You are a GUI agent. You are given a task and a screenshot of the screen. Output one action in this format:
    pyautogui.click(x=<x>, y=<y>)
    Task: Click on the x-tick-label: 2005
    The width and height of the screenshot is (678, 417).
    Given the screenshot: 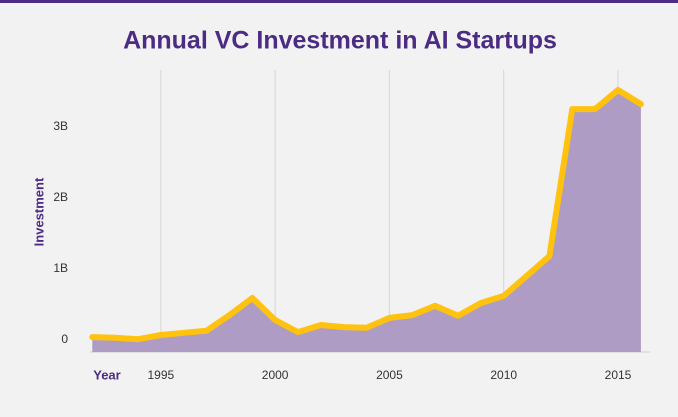 What is the action you would take?
    pyautogui.click(x=389, y=375)
    